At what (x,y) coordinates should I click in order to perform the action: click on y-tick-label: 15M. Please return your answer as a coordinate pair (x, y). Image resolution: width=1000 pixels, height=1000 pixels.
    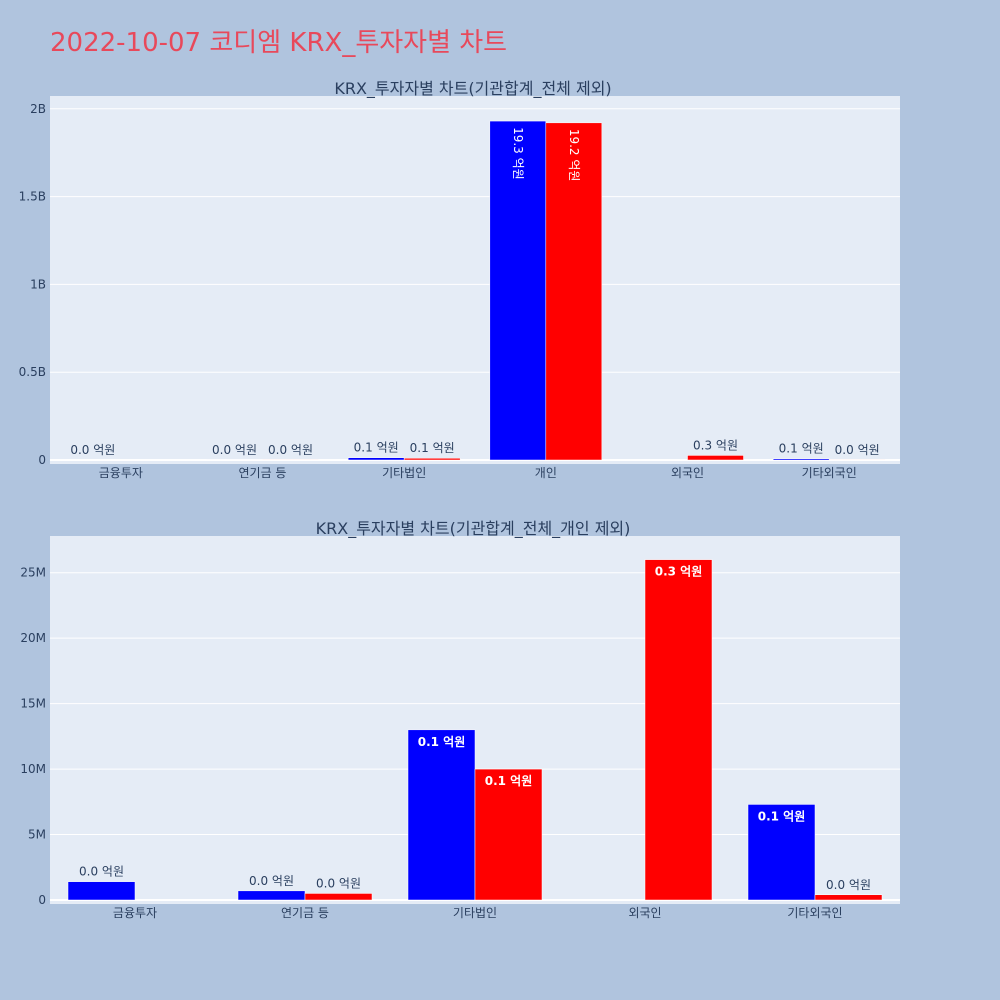
    Looking at the image, I should click on (33, 704).